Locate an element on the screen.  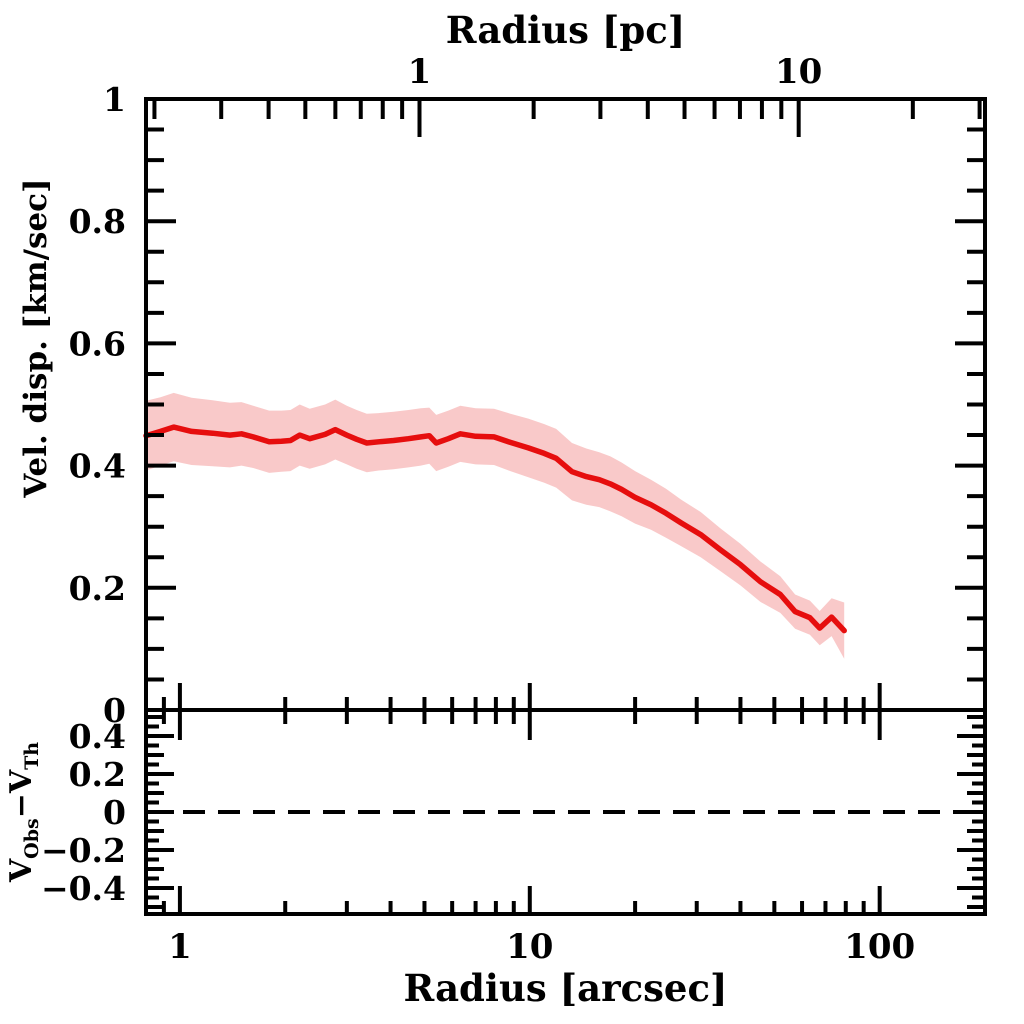
top-axis-ticks is located at coordinates (567, 118).